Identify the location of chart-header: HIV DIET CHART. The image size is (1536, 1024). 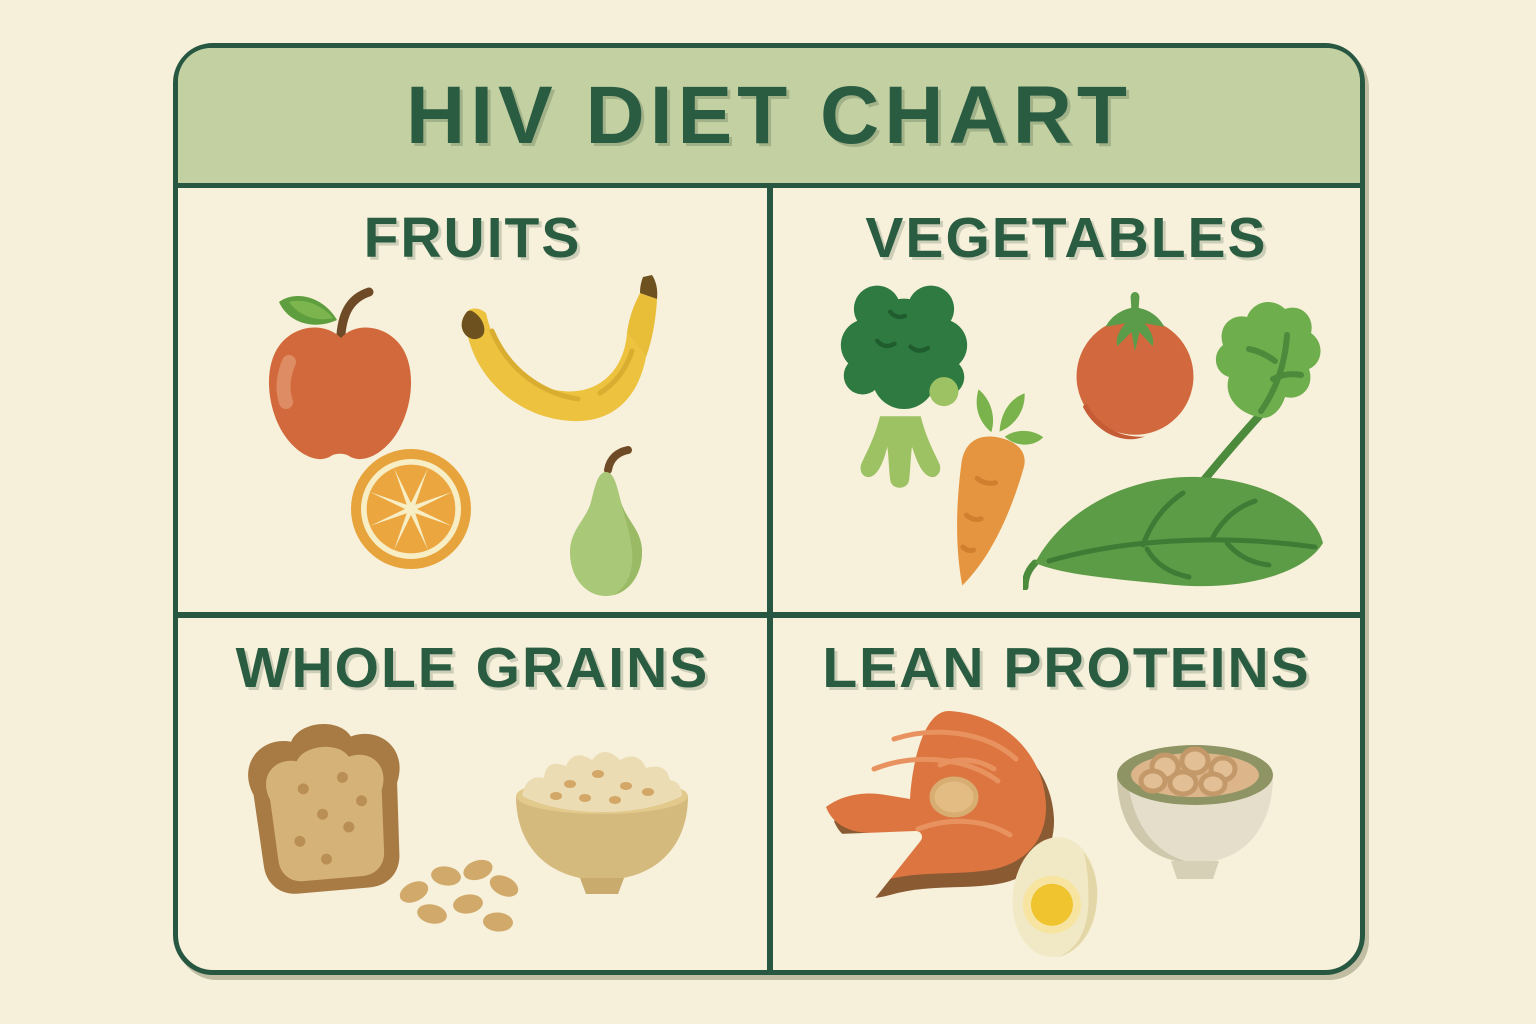
(769, 118).